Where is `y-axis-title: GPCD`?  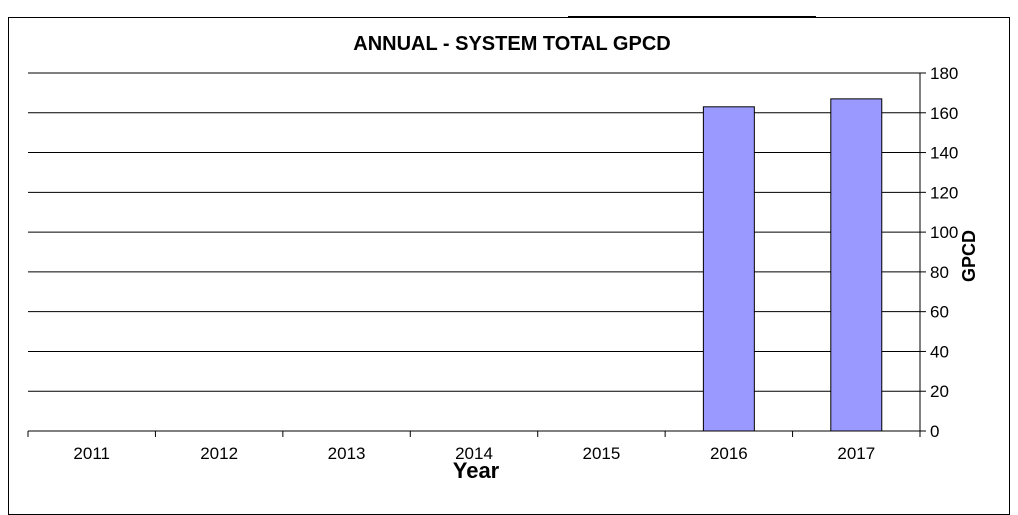
y-axis-title: GPCD is located at coordinates (969, 256).